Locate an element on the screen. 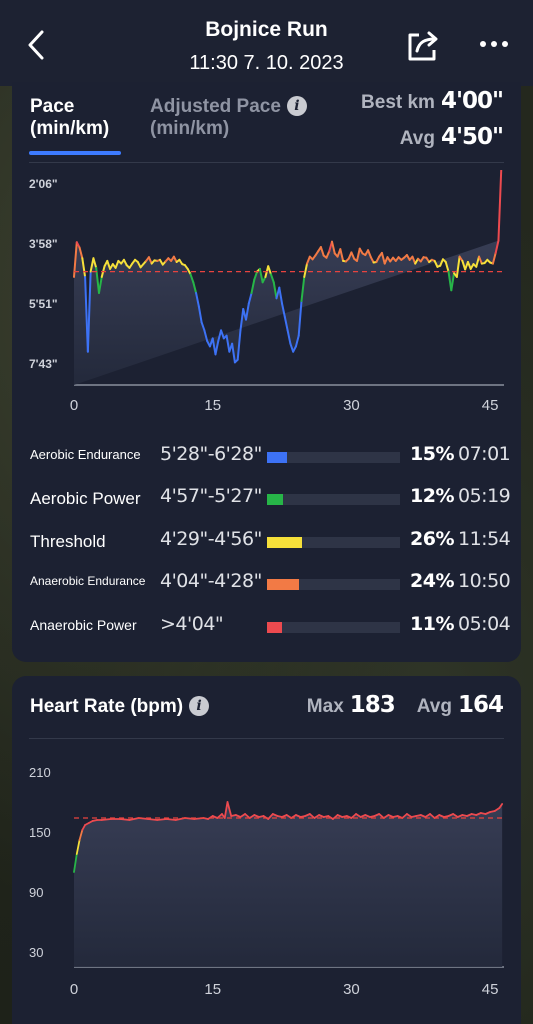 The height and width of the screenshot is (1024, 533). zone-row: Threshold 4'29"-4'56" 26% 11:54 is located at coordinates (266, 542).